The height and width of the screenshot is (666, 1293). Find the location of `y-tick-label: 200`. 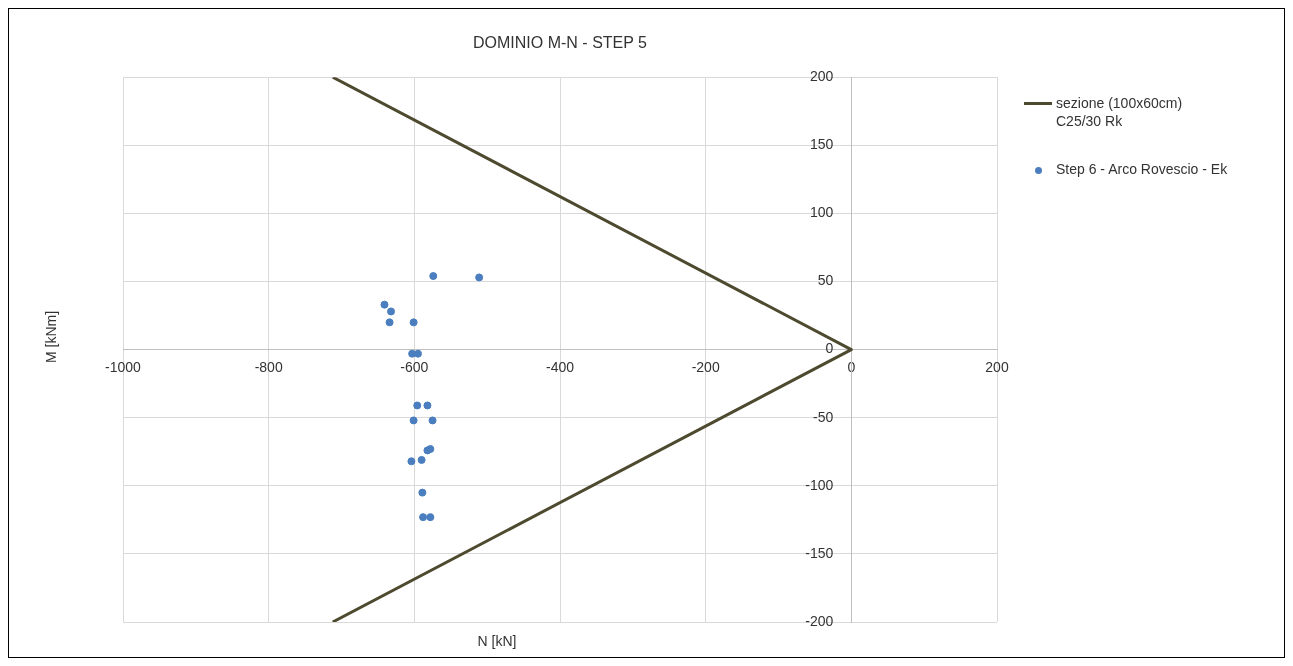

y-tick-label: 200 is located at coordinates (821, 76).